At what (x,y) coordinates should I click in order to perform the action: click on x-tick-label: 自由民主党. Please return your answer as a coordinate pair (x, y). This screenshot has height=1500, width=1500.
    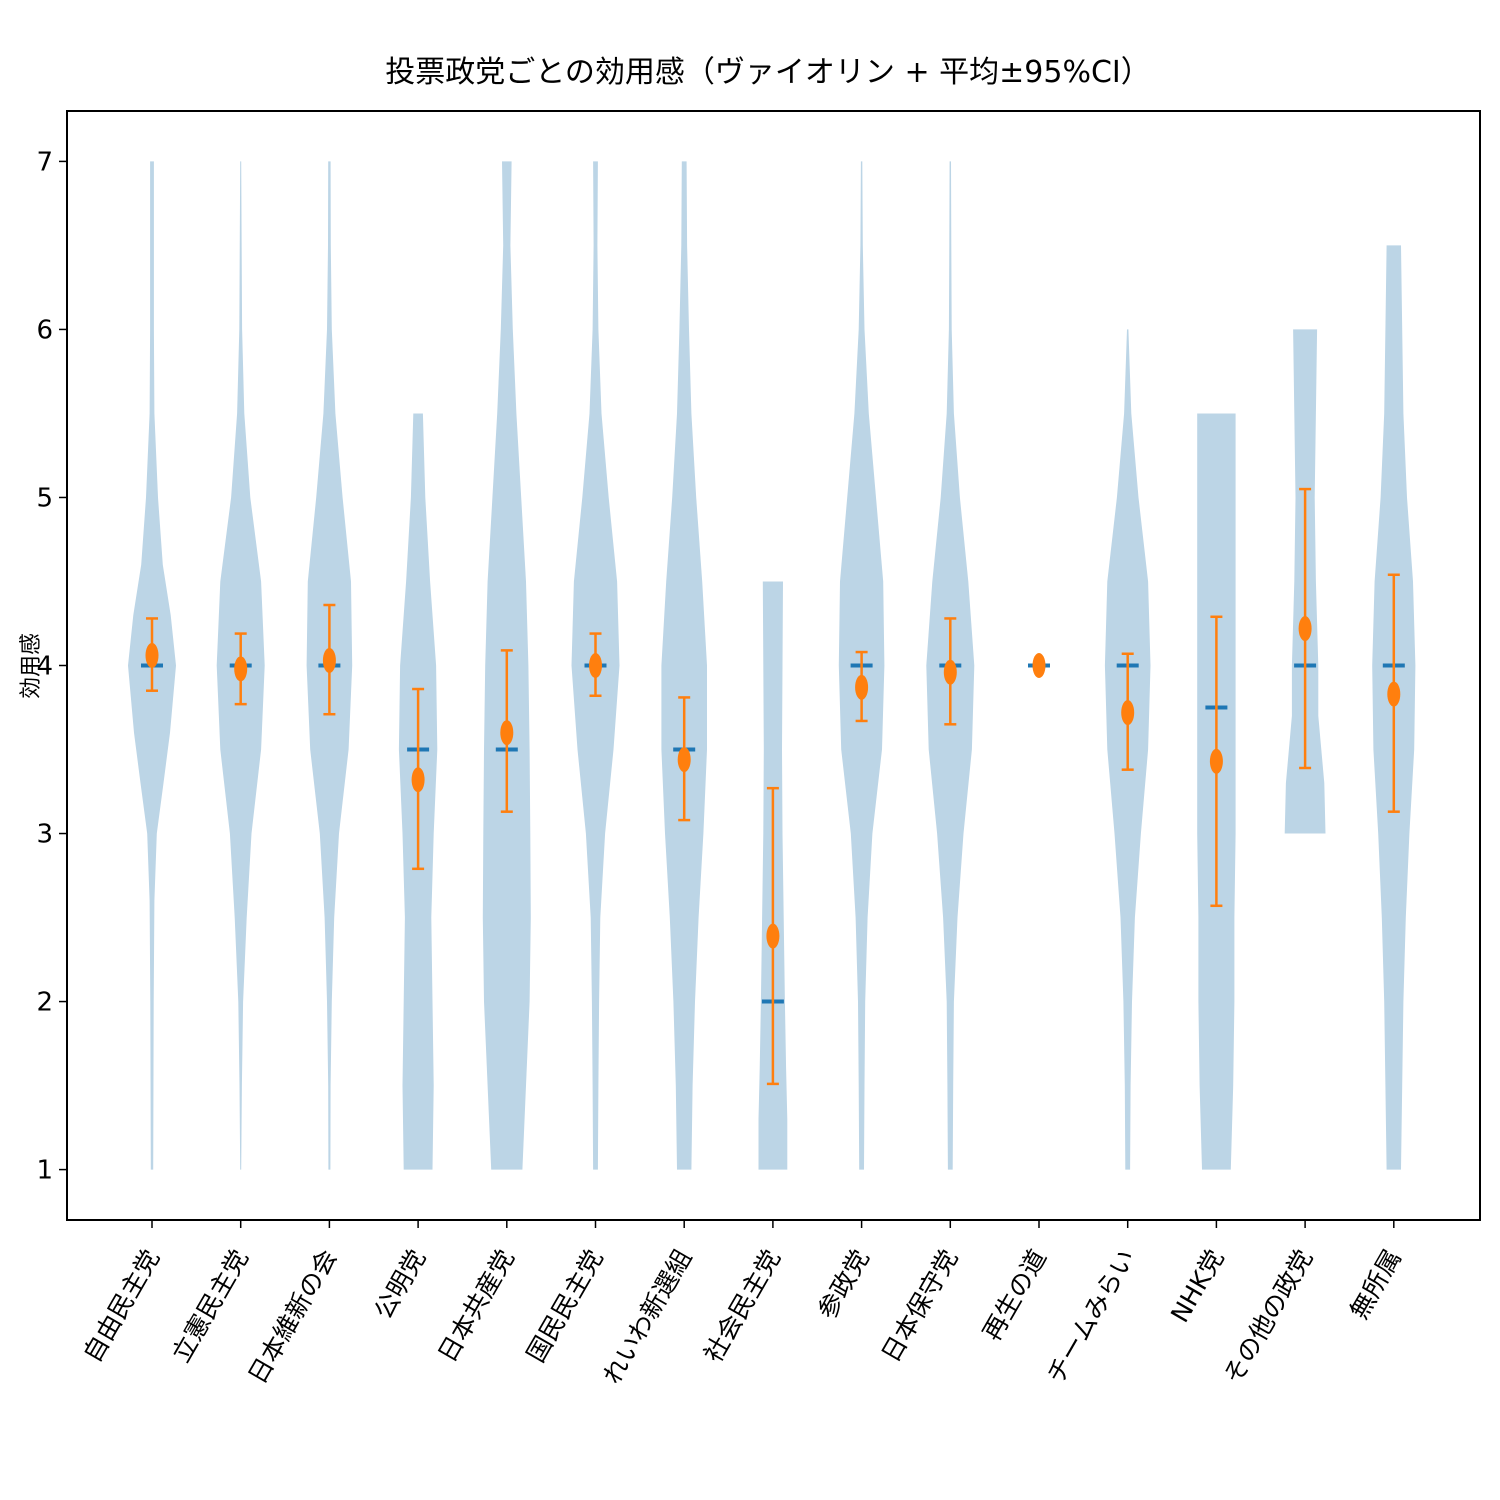
    Looking at the image, I should click on (122, 1306).